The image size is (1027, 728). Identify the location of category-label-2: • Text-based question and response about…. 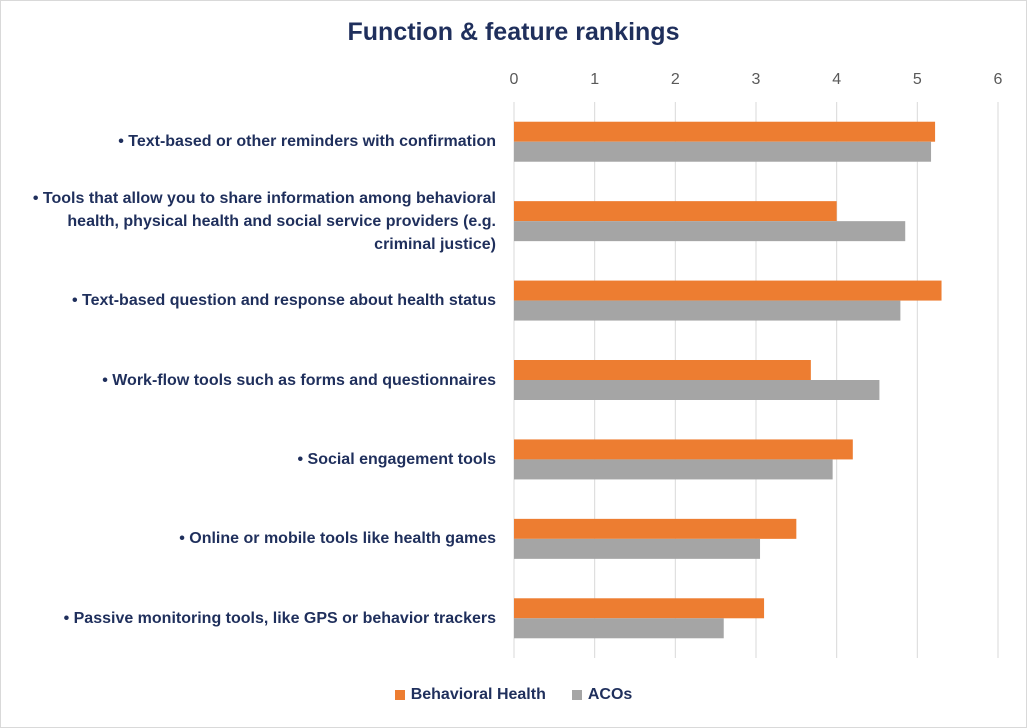
(283, 301).